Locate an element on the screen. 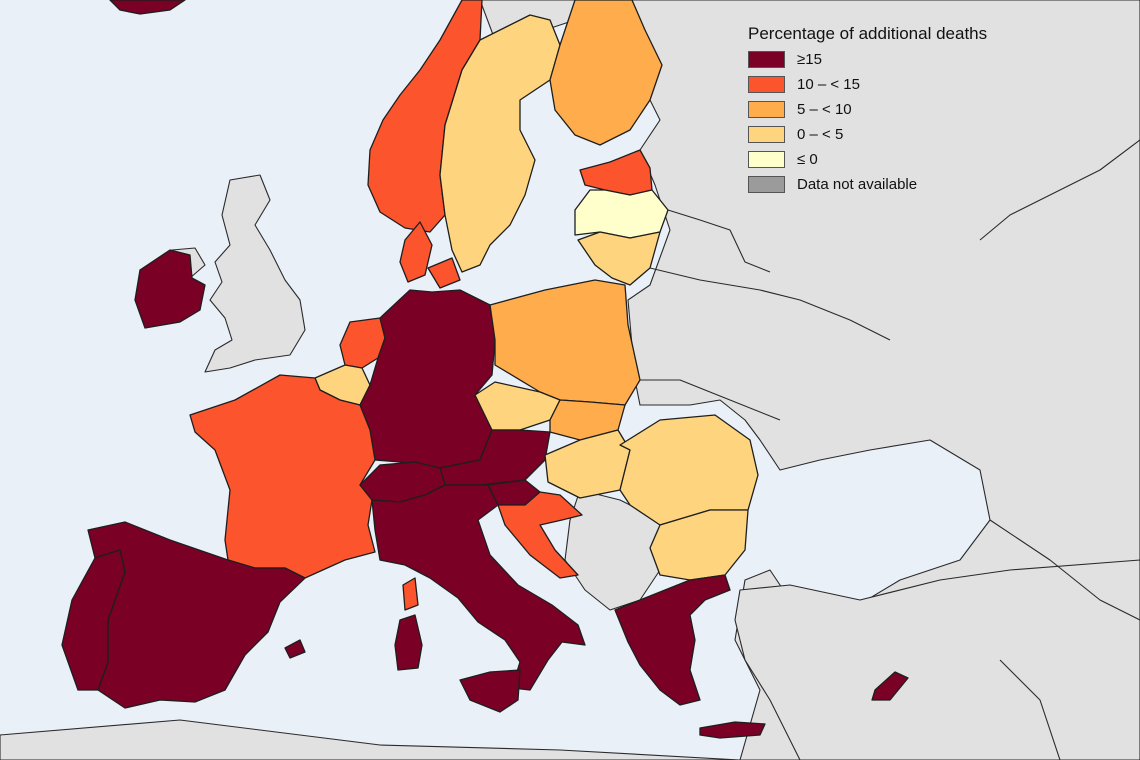 Image resolution: width=1140 pixels, height=760 pixels. region-crete is located at coordinates (732, 730).